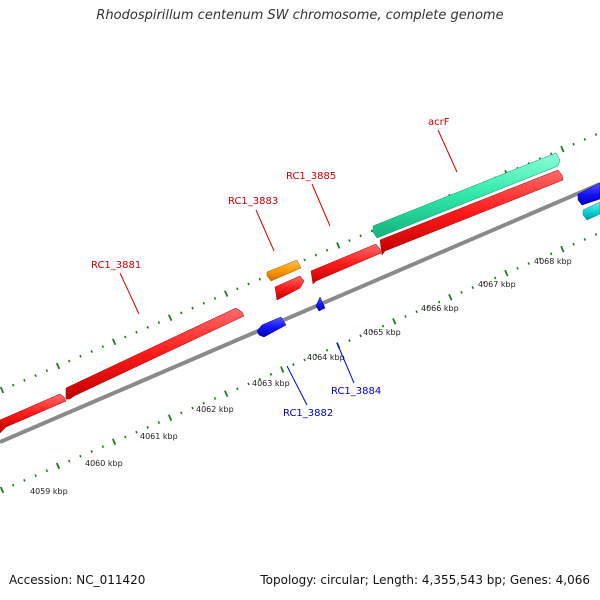  I want to click on gene-label-rc1-3882: RC1_3882, so click(308, 413).